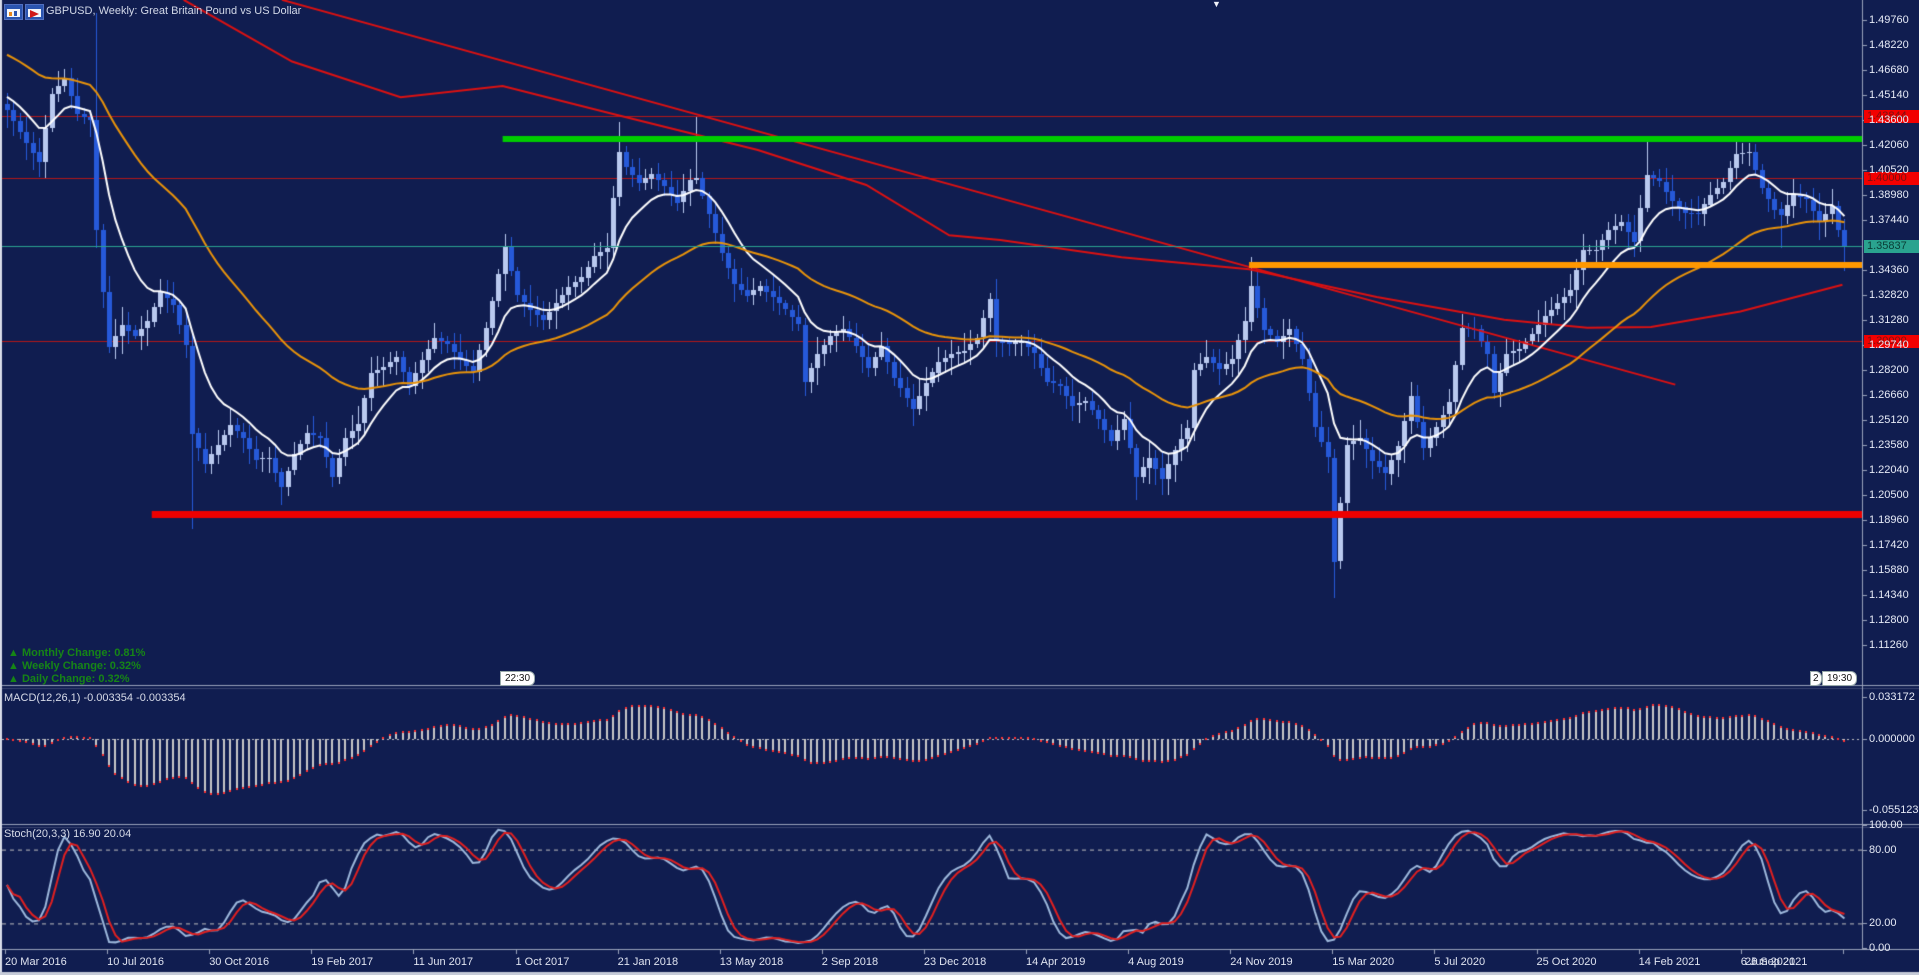  What do you see at coordinates (1889, 570) in the screenshot?
I see `price-axis-label: 1.15880` at bounding box center [1889, 570].